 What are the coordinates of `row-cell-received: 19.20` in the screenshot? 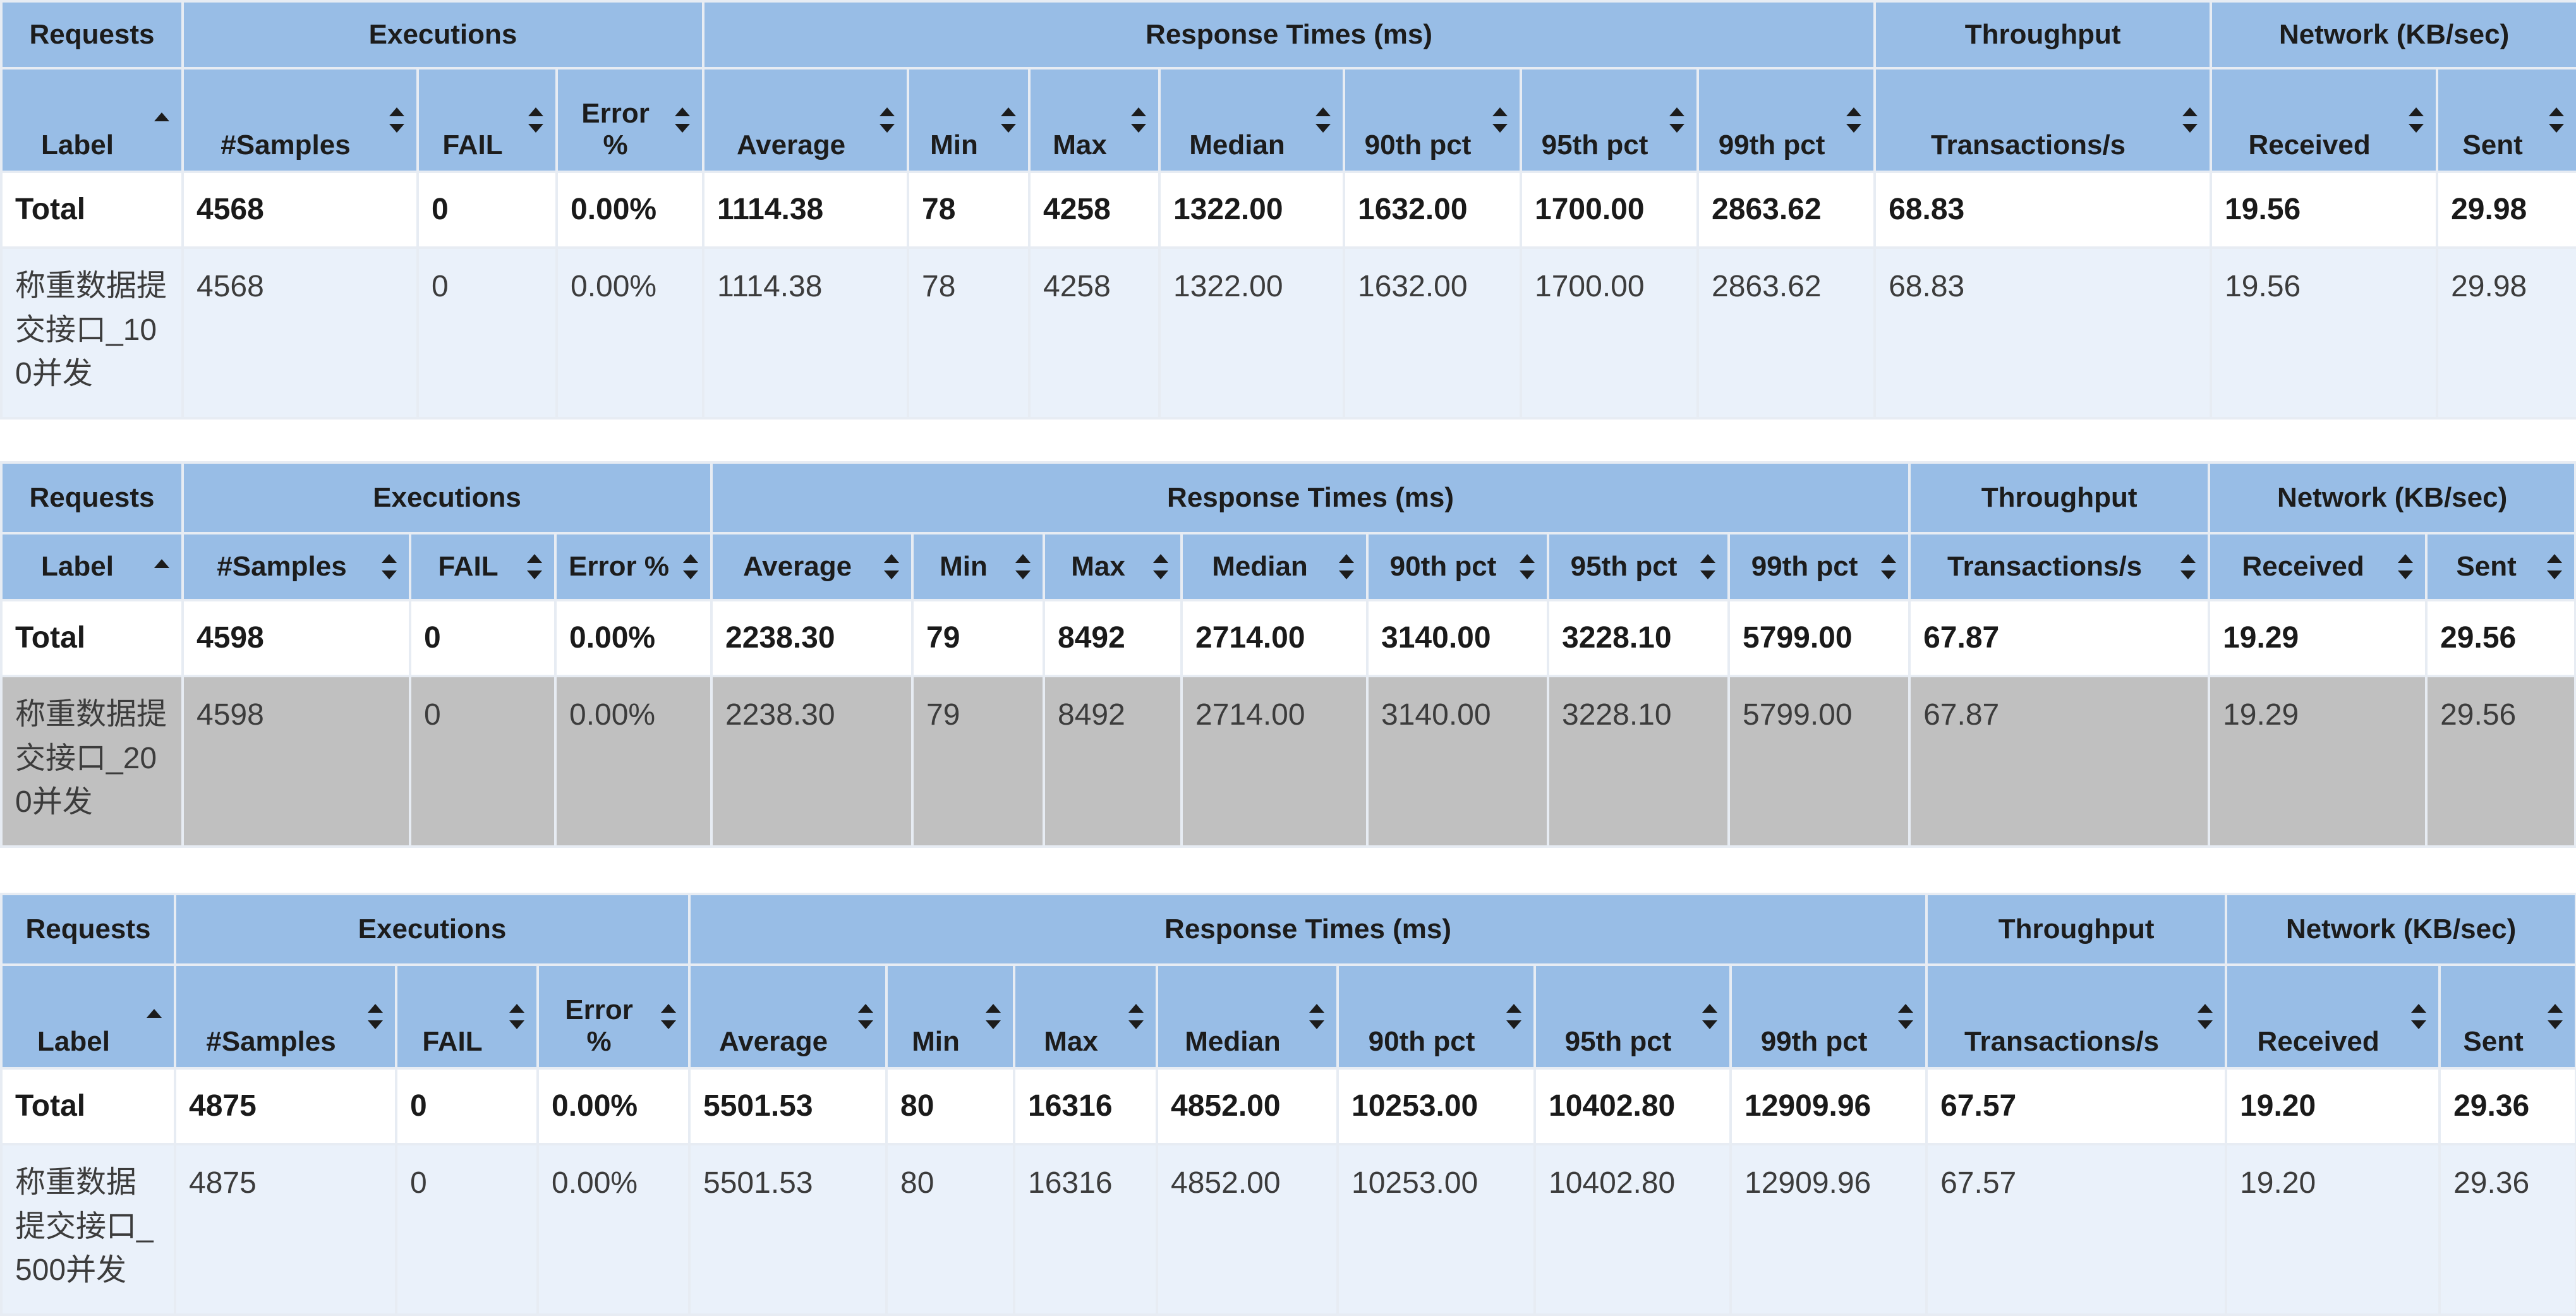 It's located at (2333, 1229).